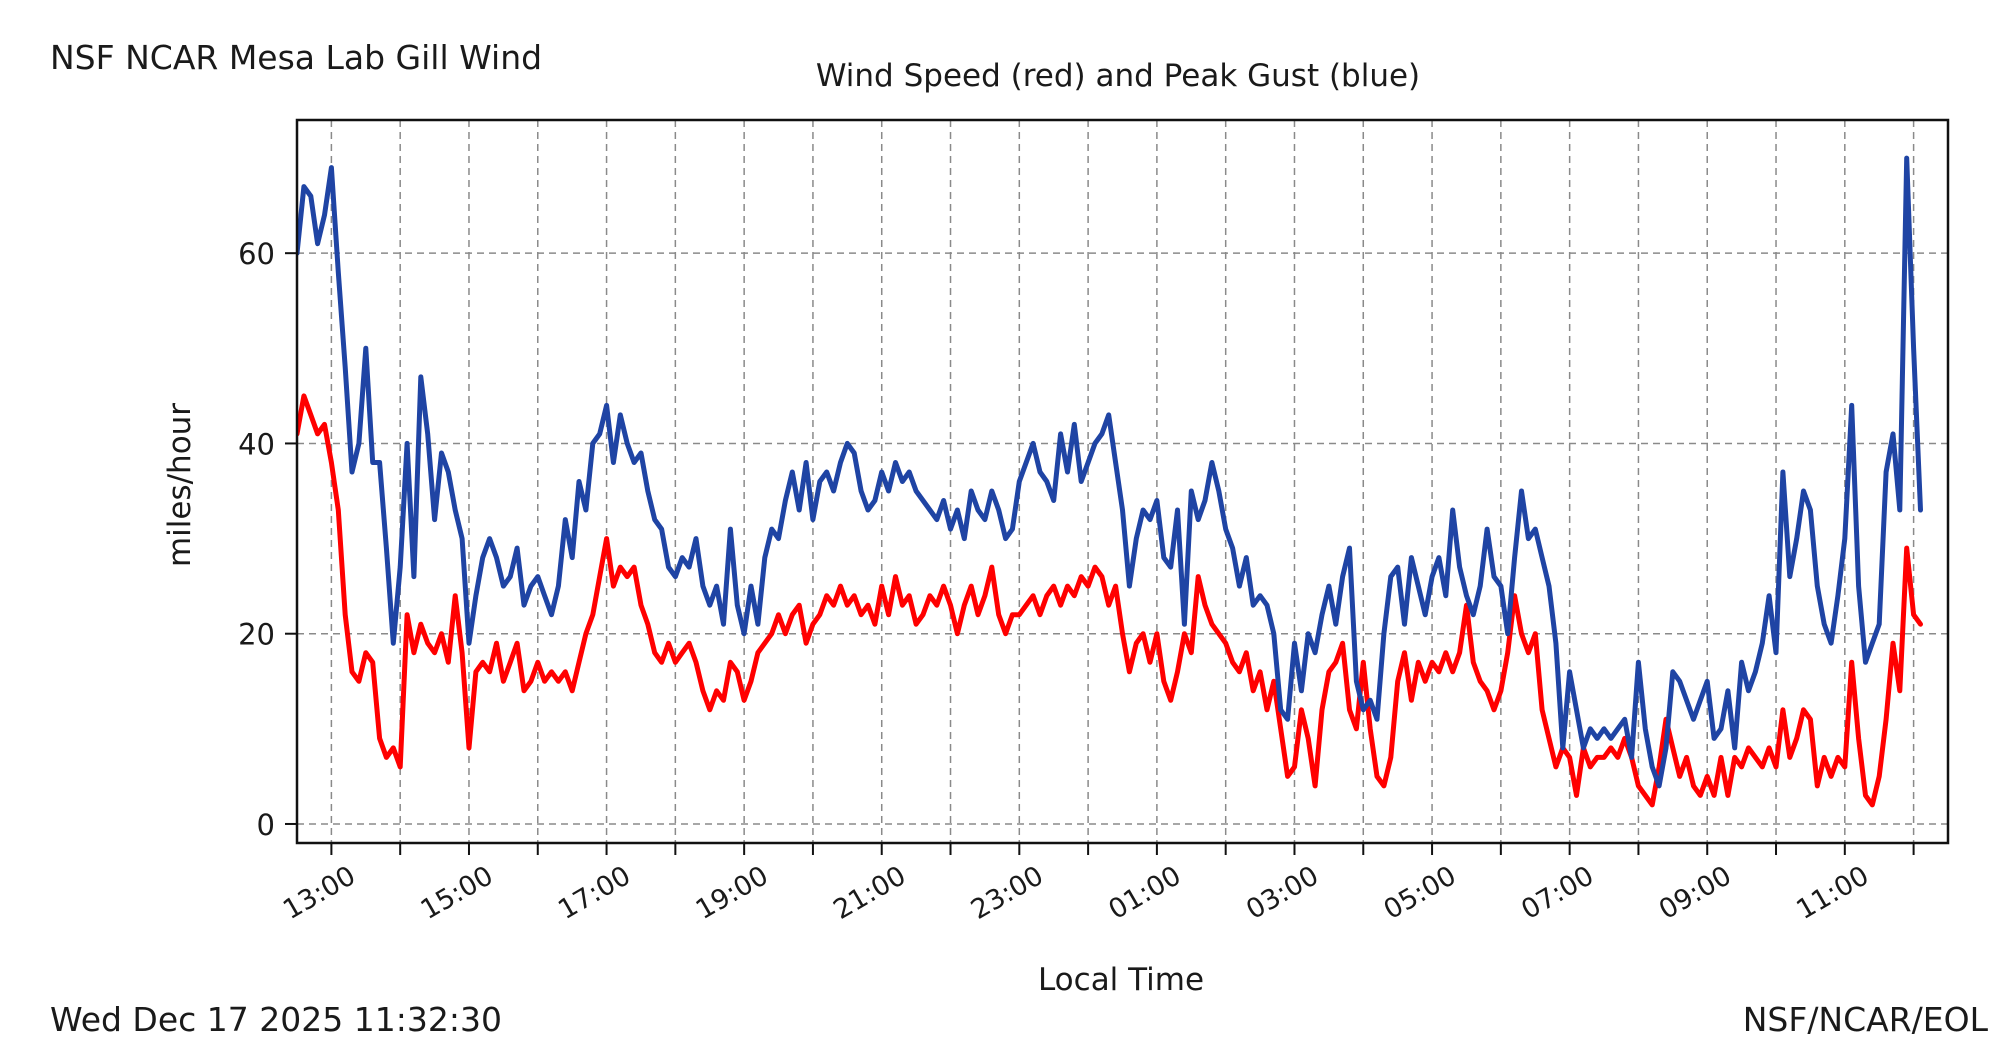 This screenshot has width=2000, height=1055. What do you see at coordinates (1865, 1019) in the screenshot?
I see `credit-label: NSF/NCAR/EOL` at bounding box center [1865, 1019].